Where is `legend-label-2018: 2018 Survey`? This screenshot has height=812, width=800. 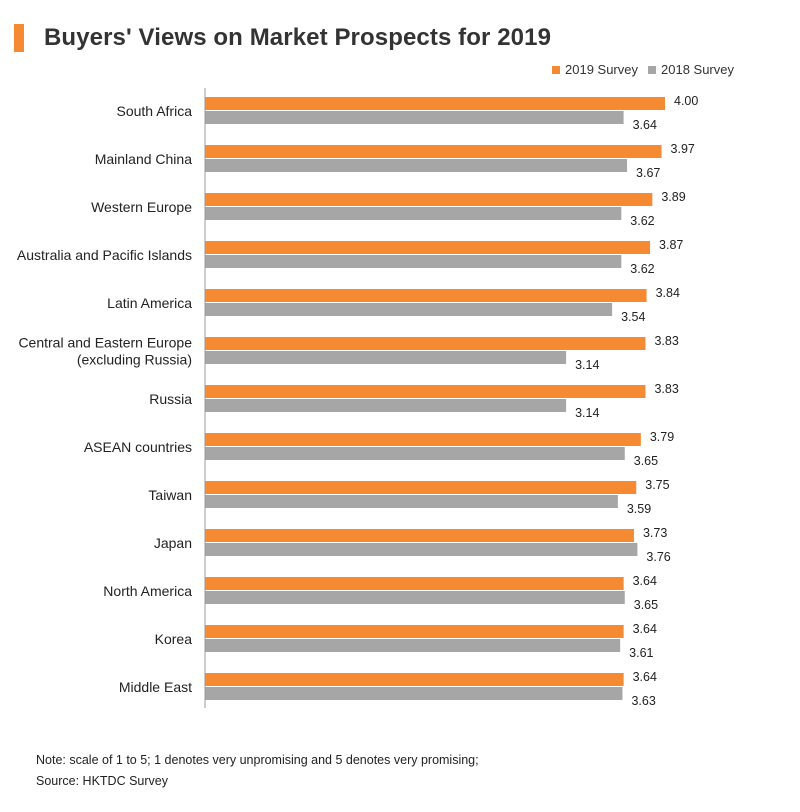 legend-label-2018: 2018 Survey is located at coordinates (697, 69).